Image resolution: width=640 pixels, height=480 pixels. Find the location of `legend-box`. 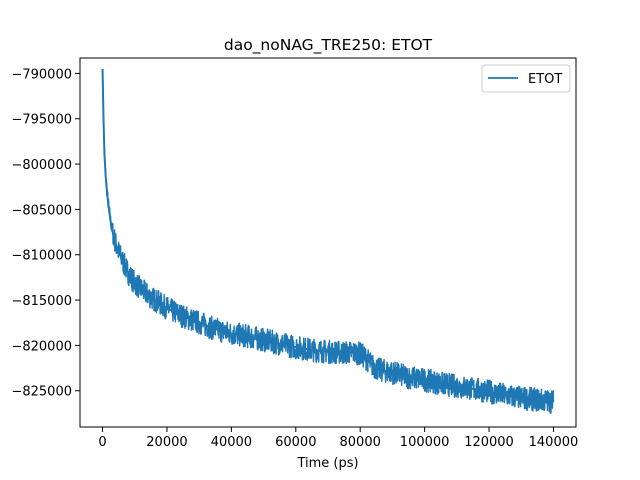

legend-box is located at coordinates (526, 78).